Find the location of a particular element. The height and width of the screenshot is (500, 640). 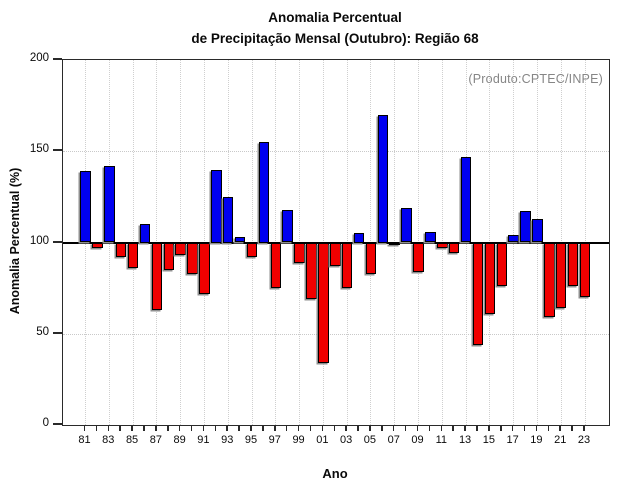

x-tick-label: 21 is located at coordinates (560, 440).